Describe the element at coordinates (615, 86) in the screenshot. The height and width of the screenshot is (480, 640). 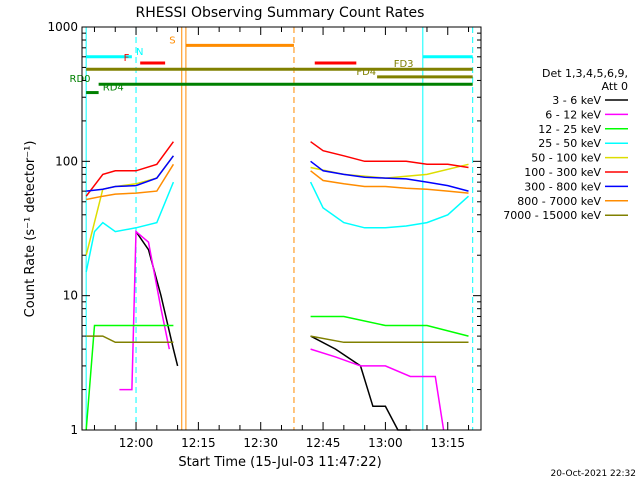
I see `legend-header-1: Att 0` at that location.